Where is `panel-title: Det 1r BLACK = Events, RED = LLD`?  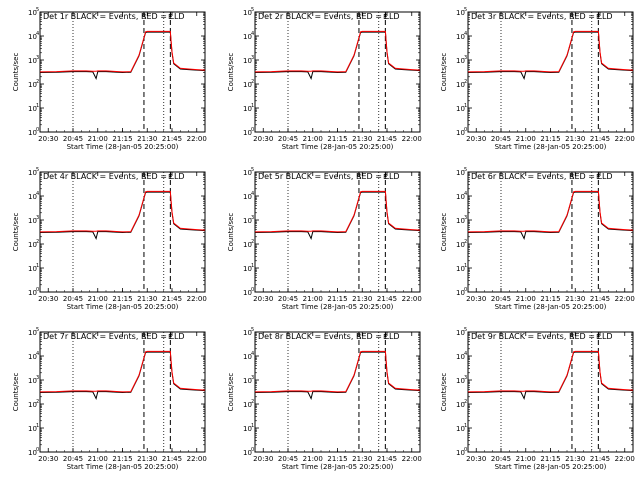
panel-title: Det 1r BLACK = Events, RED = LLD is located at coordinates (114, 16).